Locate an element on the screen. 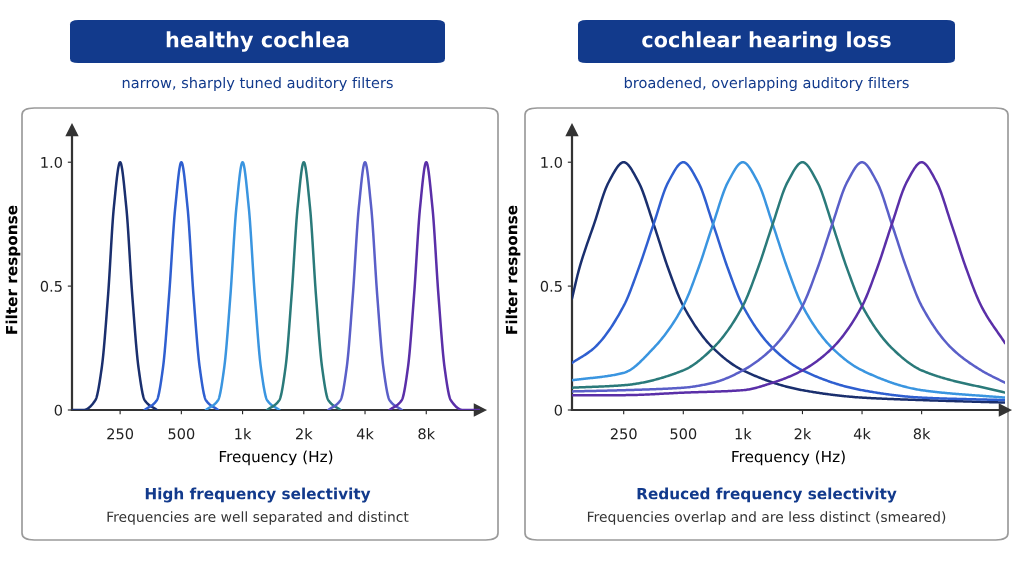  text: Frequencies overlap and are less distinct (smeared) is located at coordinates (766, 518).